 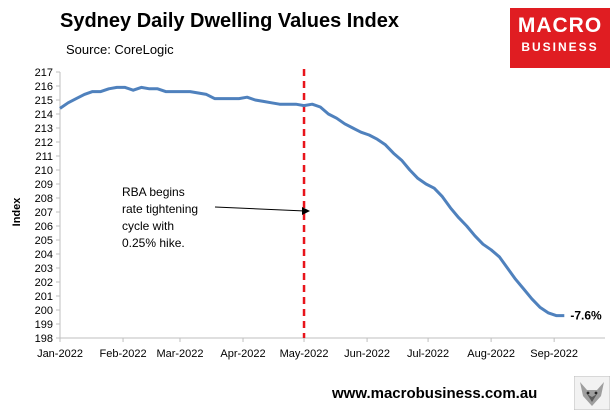 I want to click on annotation-line: rate tightening, so click(x=160, y=209).